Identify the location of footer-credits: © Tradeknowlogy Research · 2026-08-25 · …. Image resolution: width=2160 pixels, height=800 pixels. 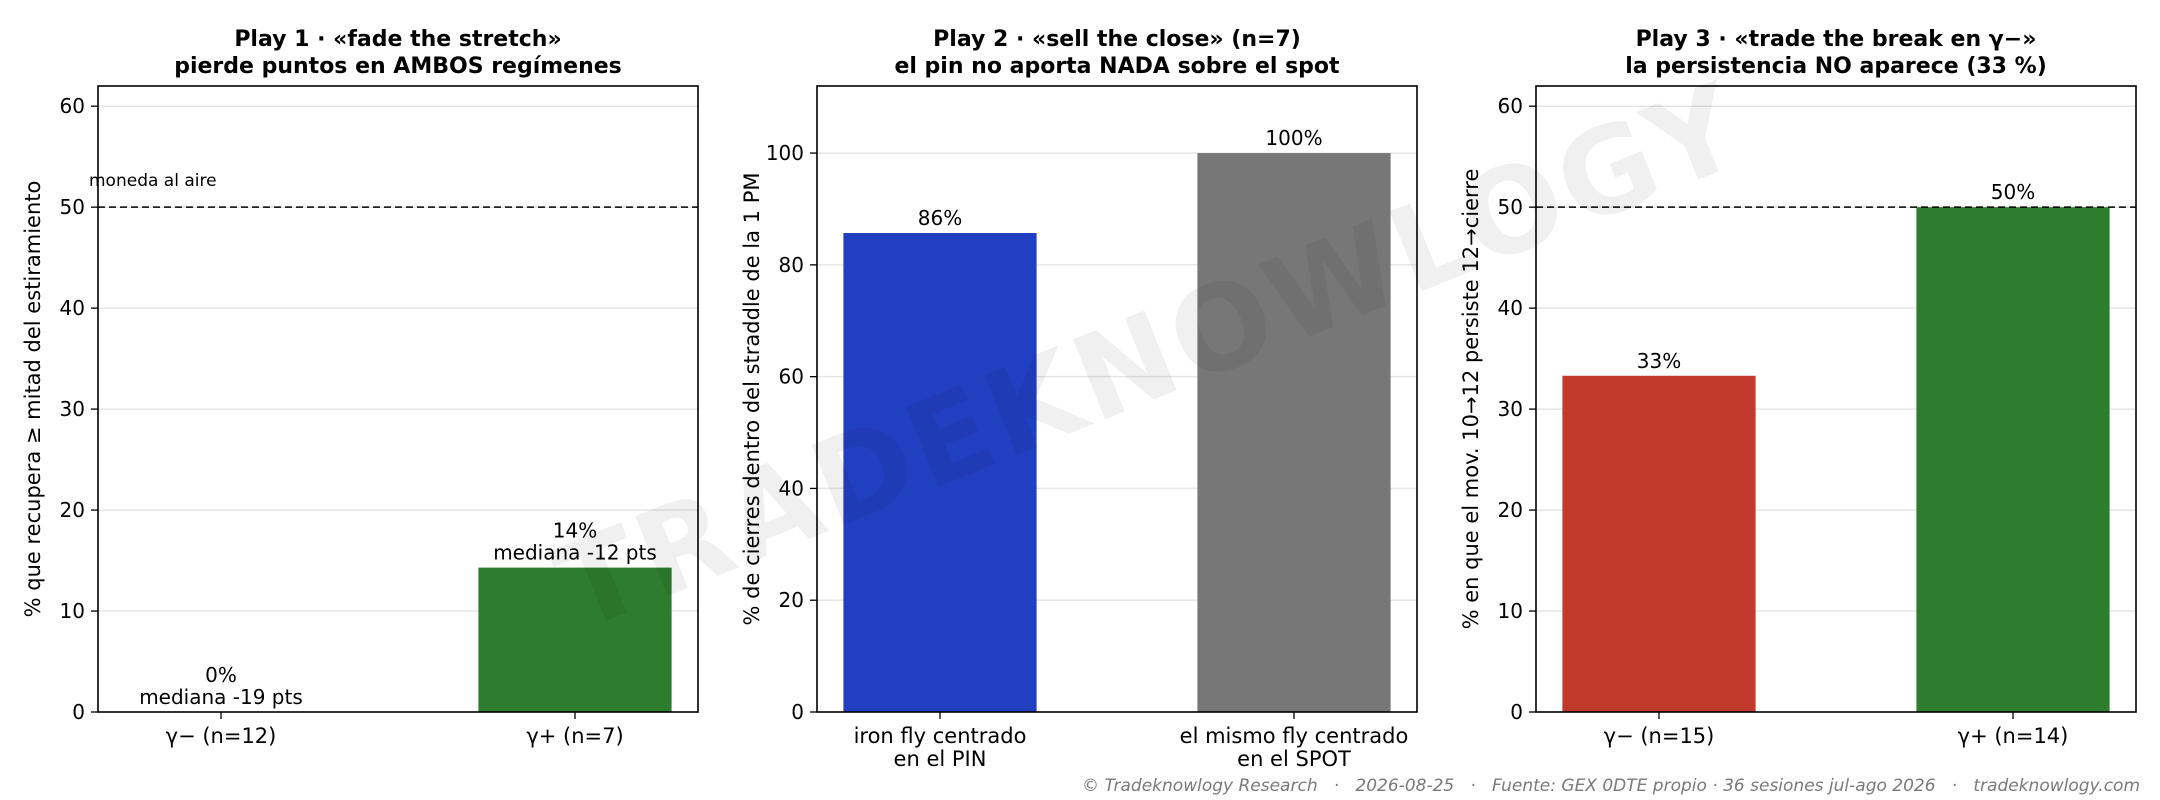
(1611, 786).